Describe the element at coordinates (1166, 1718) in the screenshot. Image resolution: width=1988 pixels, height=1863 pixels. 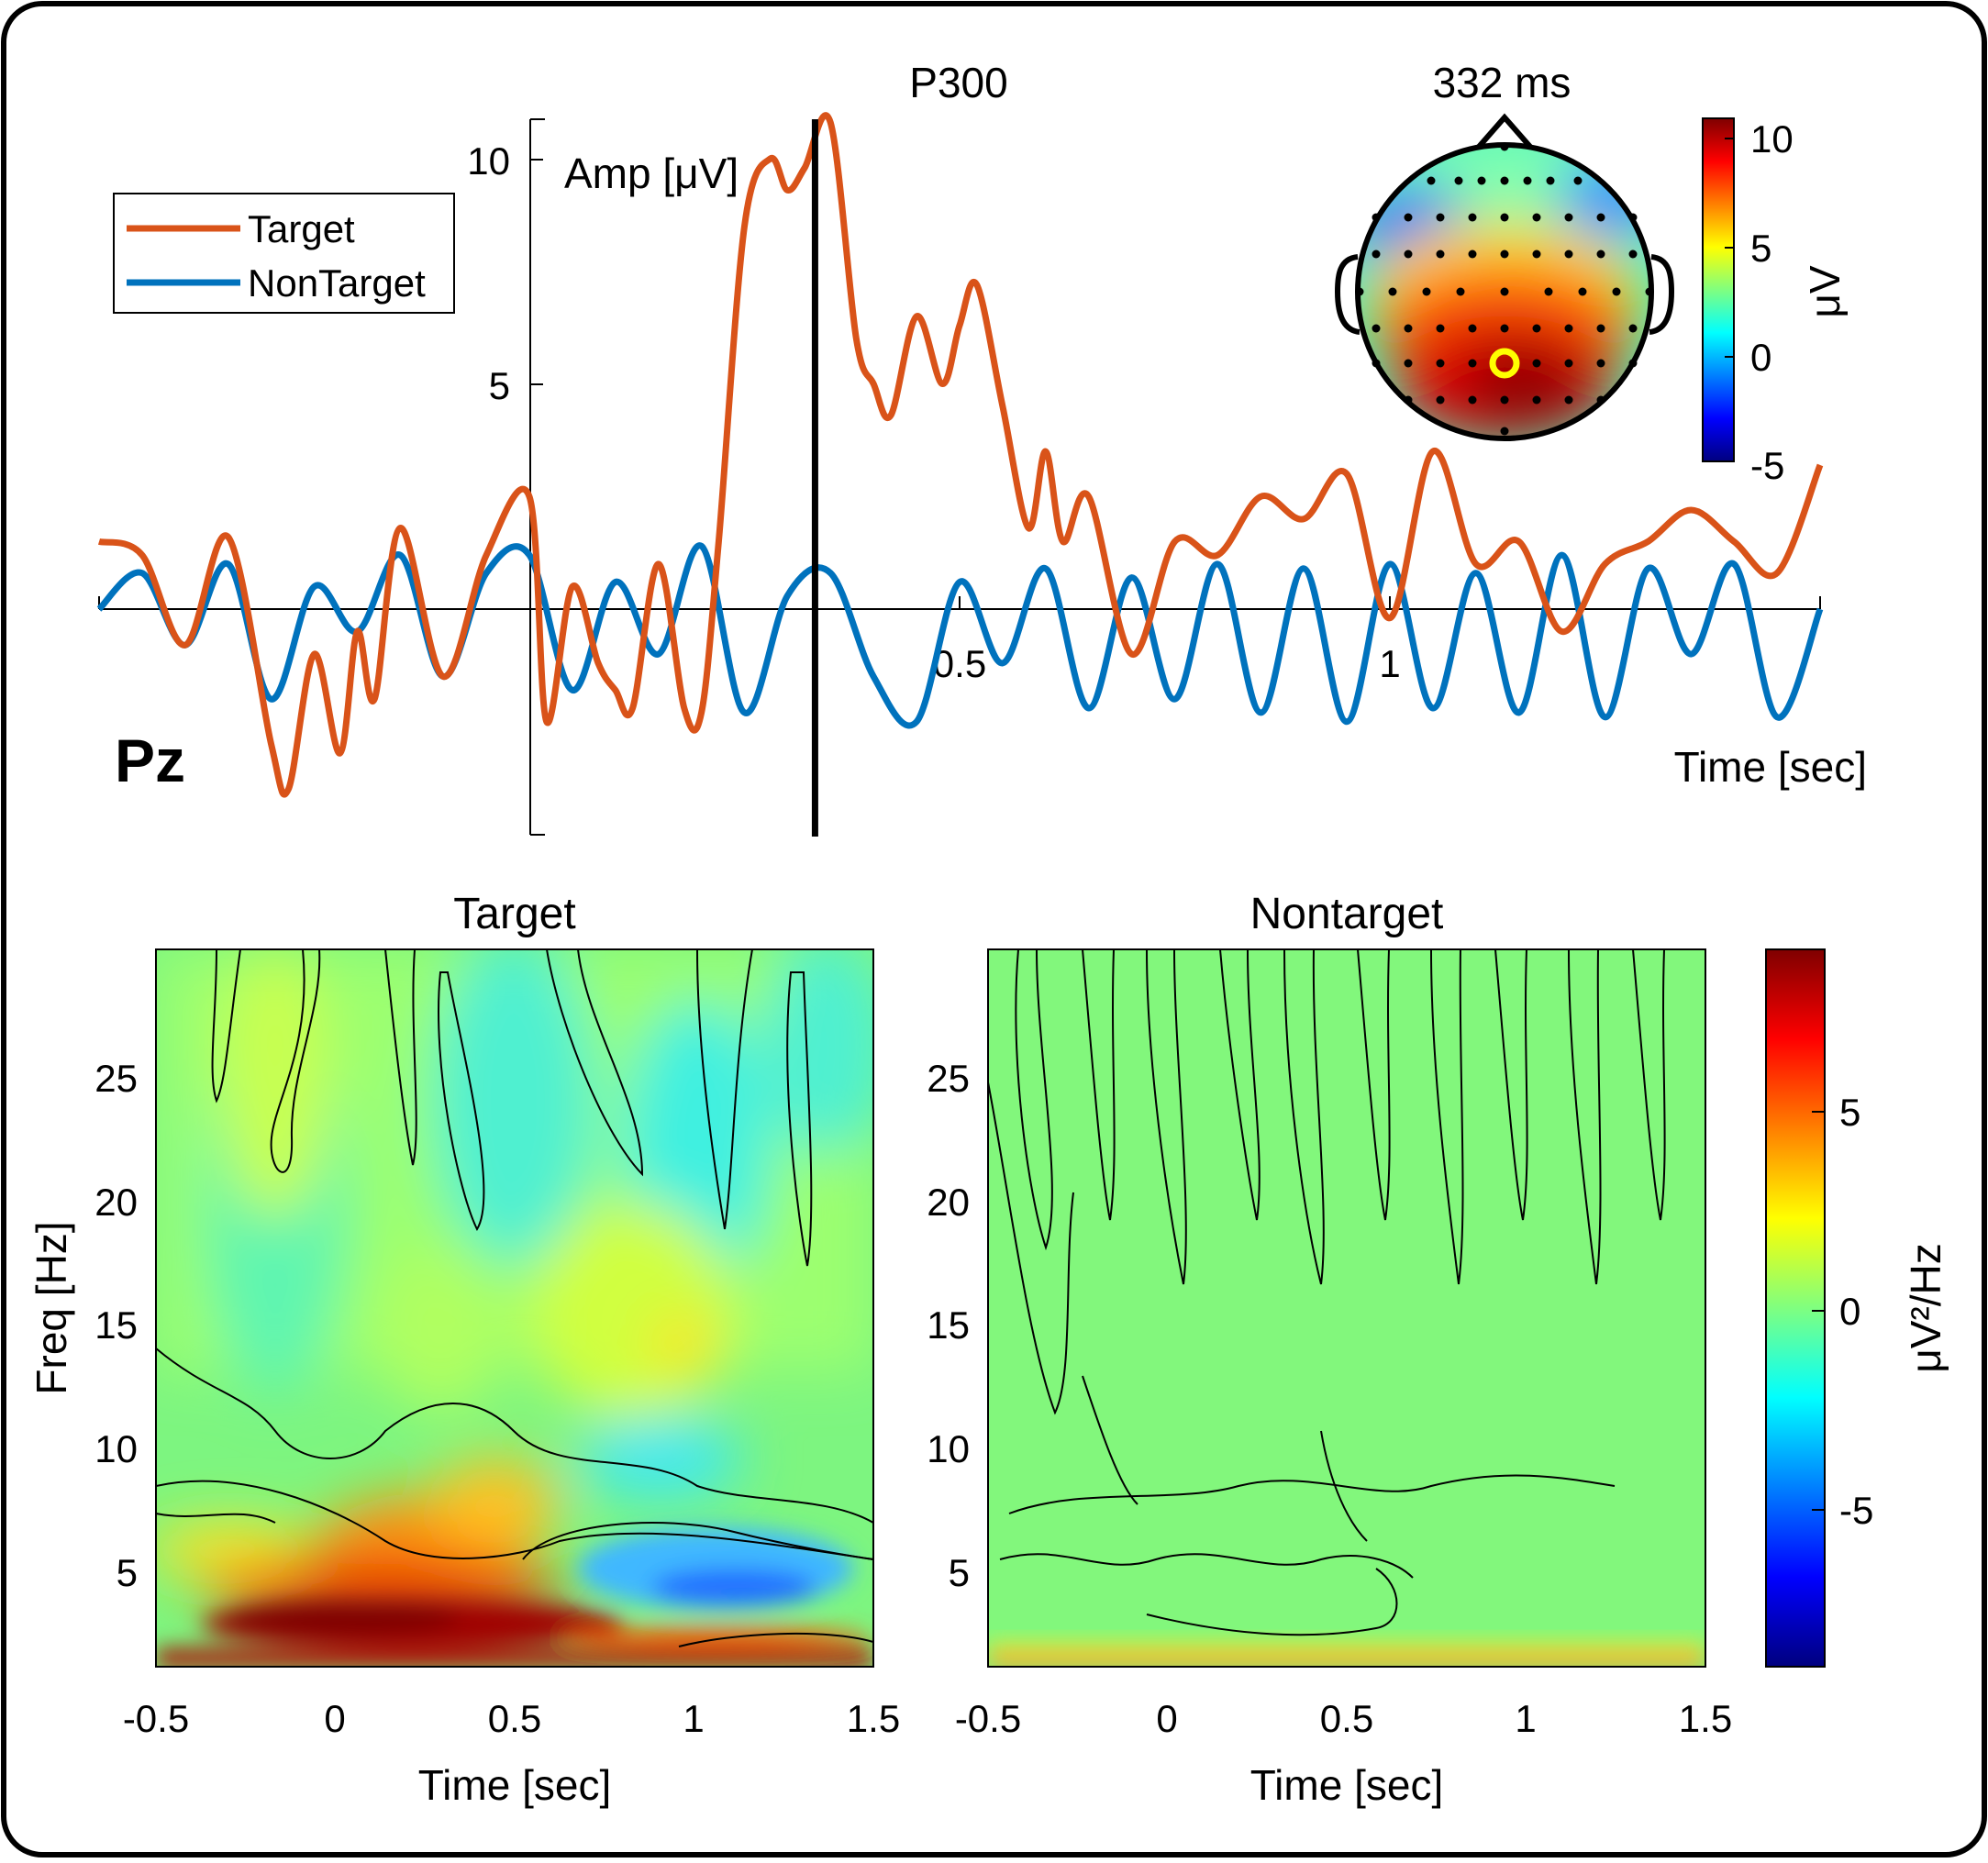
I see `tf-xtick-0-b: 0` at that location.